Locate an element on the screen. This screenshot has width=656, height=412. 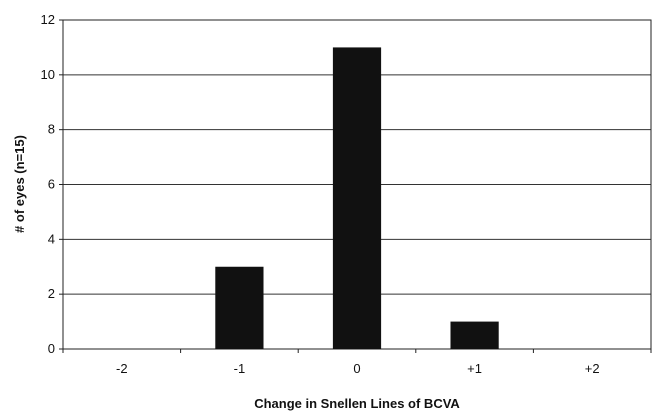
x-axis-ticks: -2 -1 0 +1 +2 is located at coordinates (357, 362).